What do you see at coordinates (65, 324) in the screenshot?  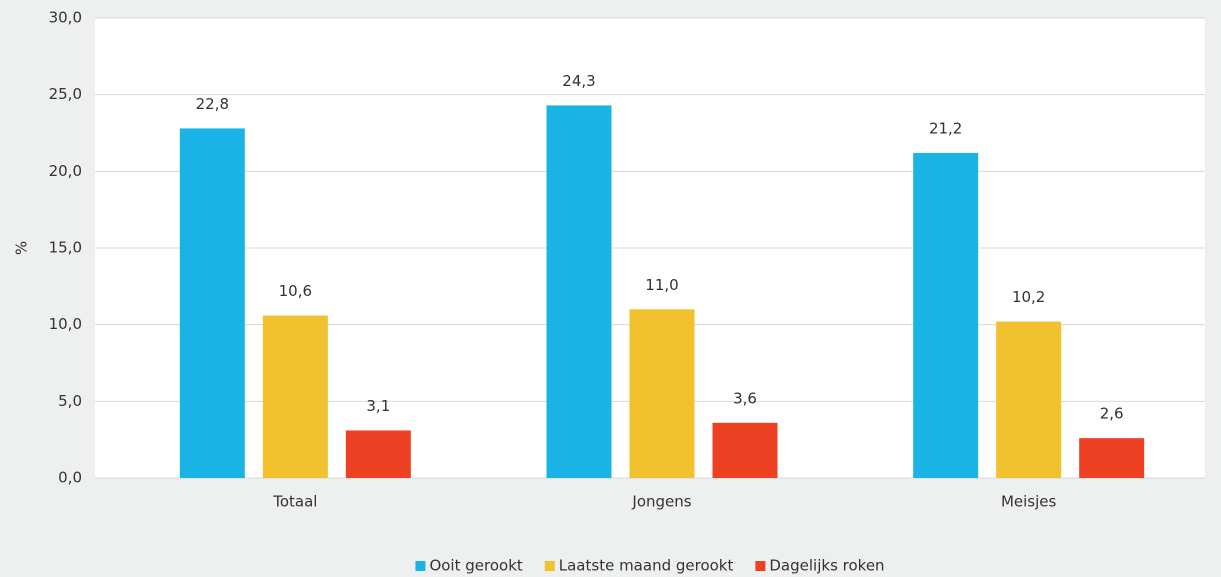 I see `y-tick-label: 10,0` at bounding box center [65, 324].